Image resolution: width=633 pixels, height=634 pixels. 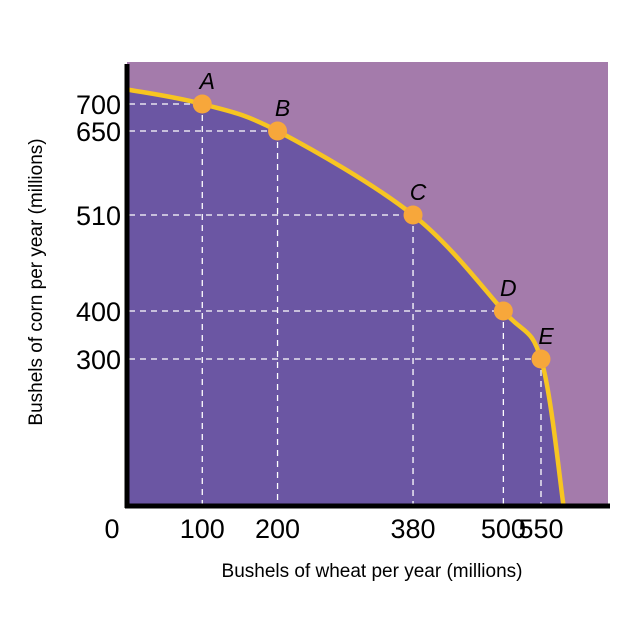 What do you see at coordinates (277, 529) in the screenshot?
I see `x-tick-label: 200` at bounding box center [277, 529].